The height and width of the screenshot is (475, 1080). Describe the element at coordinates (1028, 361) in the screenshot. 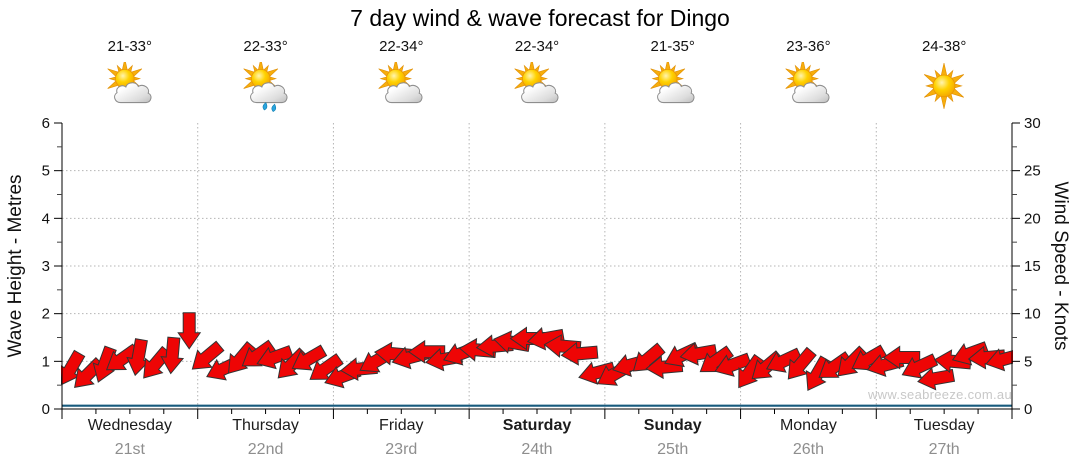

I see `right-tick-label: 5` at that location.